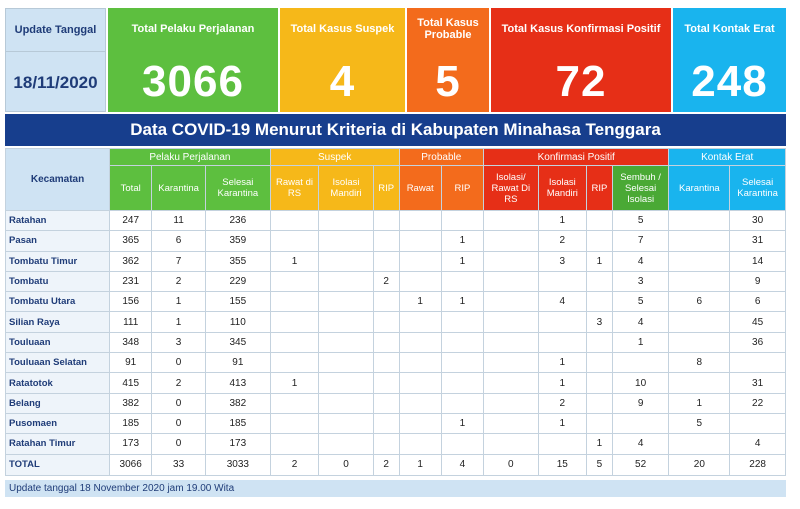 This screenshot has width=800, height=509. What do you see at coordinates (237, 342) in the screenshot?
I see `table-cell: 345` at bounding box center [237, 342].